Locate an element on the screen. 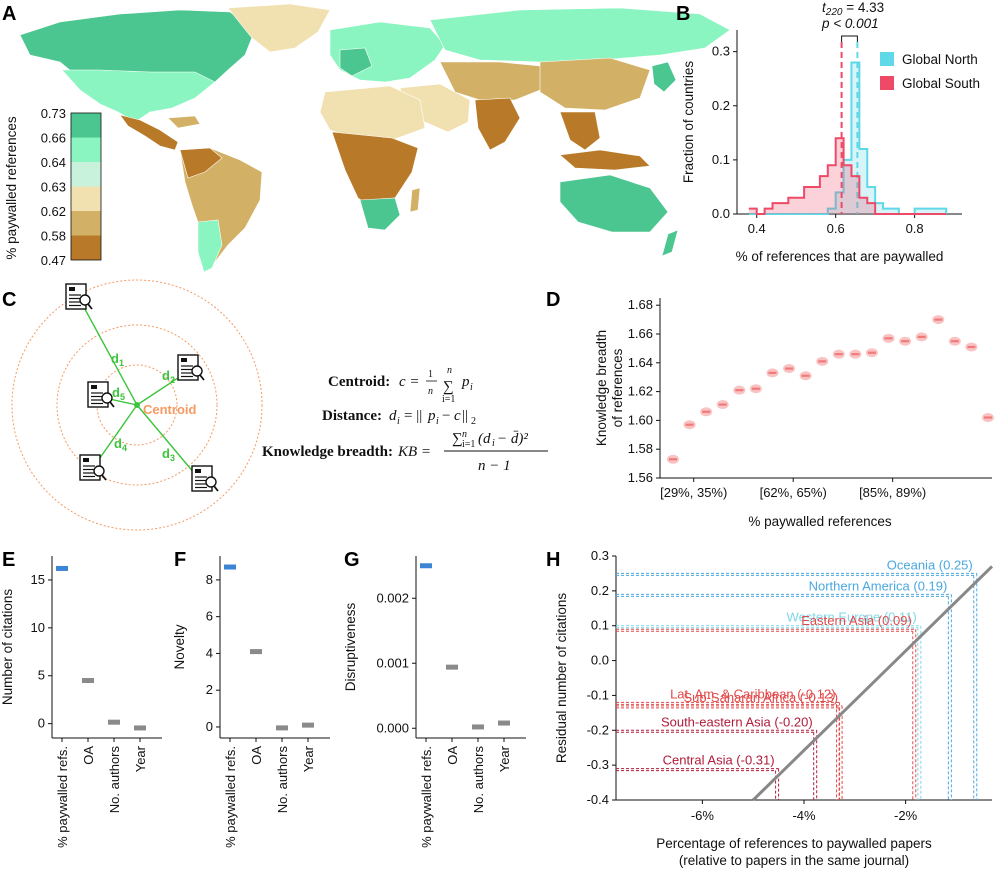 The height and width of the screenshot is (874, 996). e-y-label: Number of citations is located at coordinates (7, 647).